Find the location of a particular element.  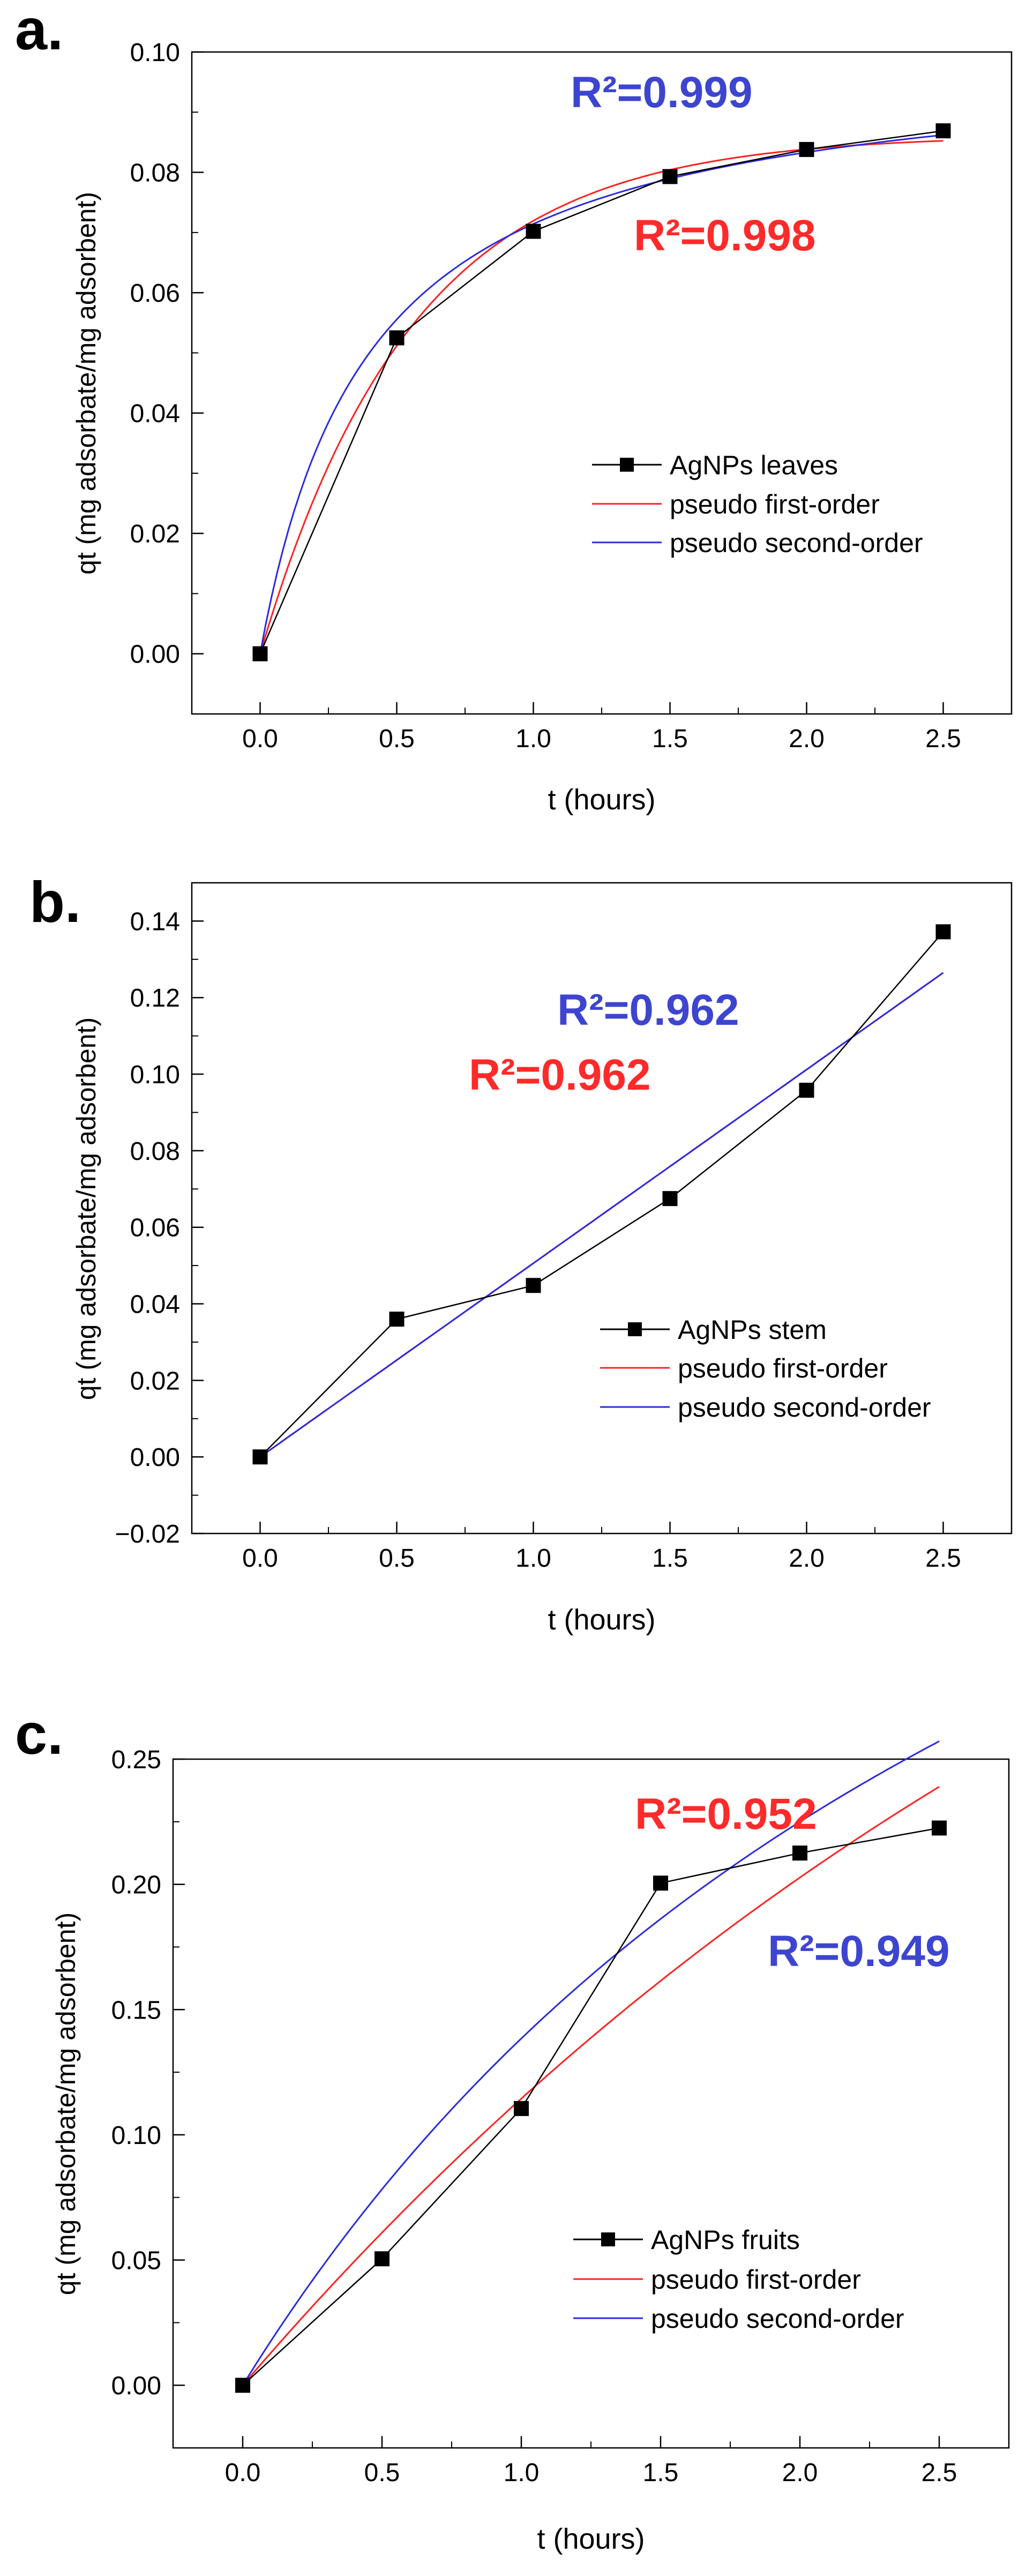

panel-b-fit-lines is located at coordinates (602, 1215).